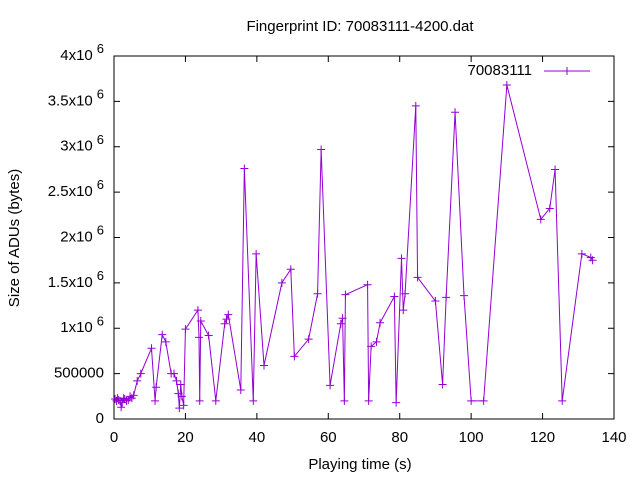  I want to click on y-tick-label: 1x10 6, so click(82, 325).